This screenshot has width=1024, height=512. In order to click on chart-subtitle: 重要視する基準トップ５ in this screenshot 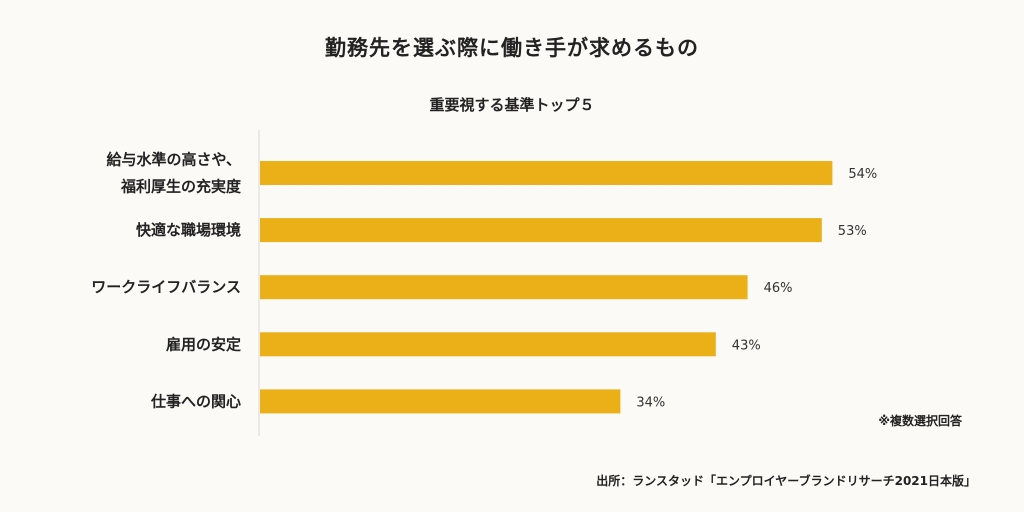, I will do `click(512, 105)`.